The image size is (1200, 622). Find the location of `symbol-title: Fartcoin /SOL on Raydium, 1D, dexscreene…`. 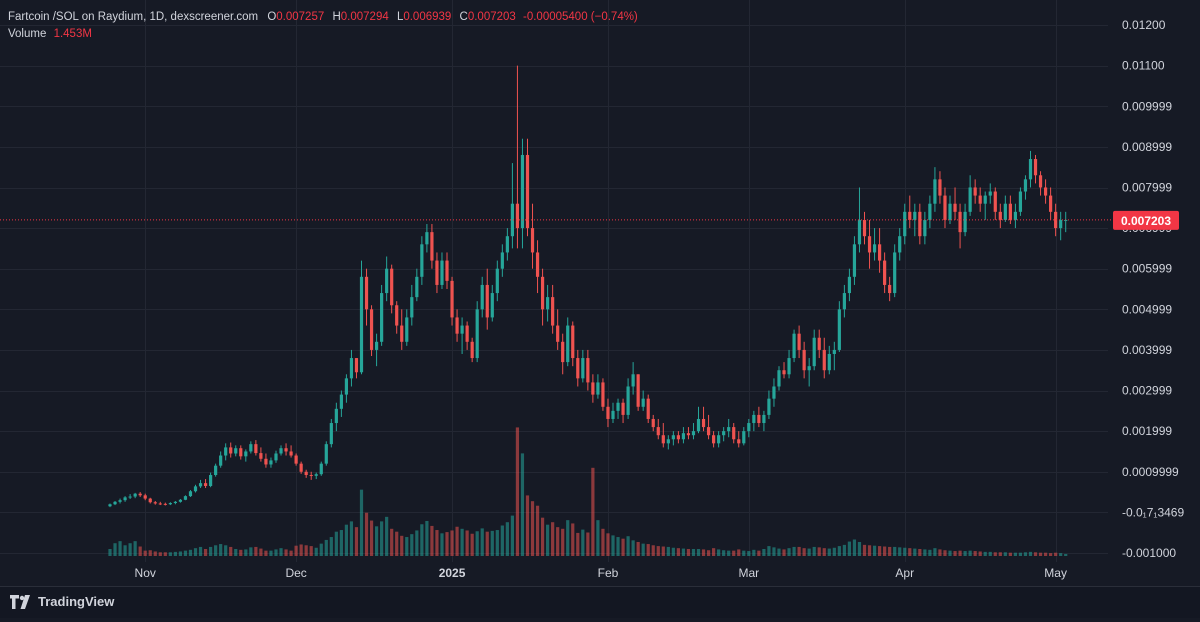

symbol-title: Fartcoin /SOL on Raydium, 1D, dexscreene… is located at coordinates (133, 17).